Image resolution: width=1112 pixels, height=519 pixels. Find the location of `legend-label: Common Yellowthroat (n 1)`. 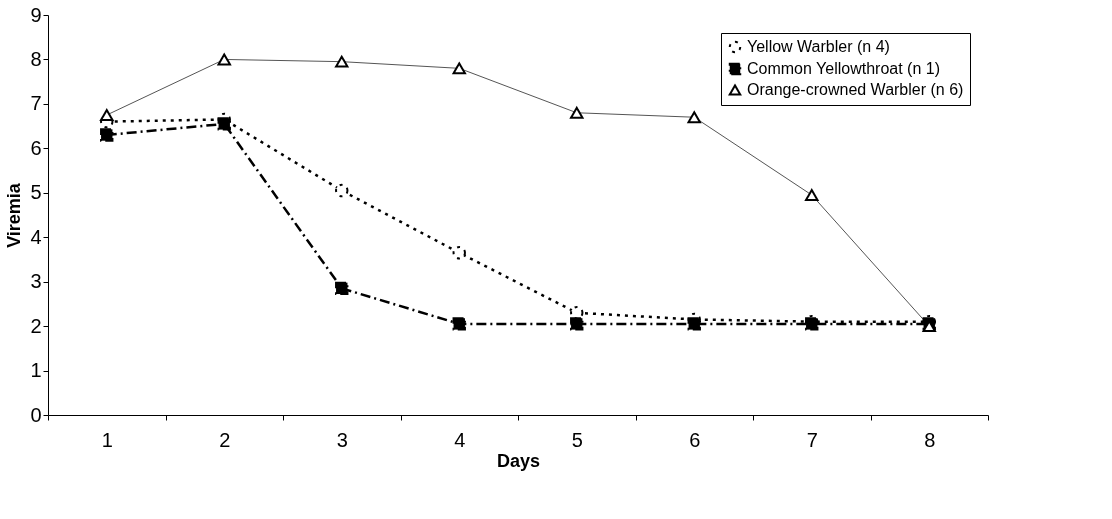

legend-label: Common Yellowthroat (n 1) is located at coordinates (843, 68).